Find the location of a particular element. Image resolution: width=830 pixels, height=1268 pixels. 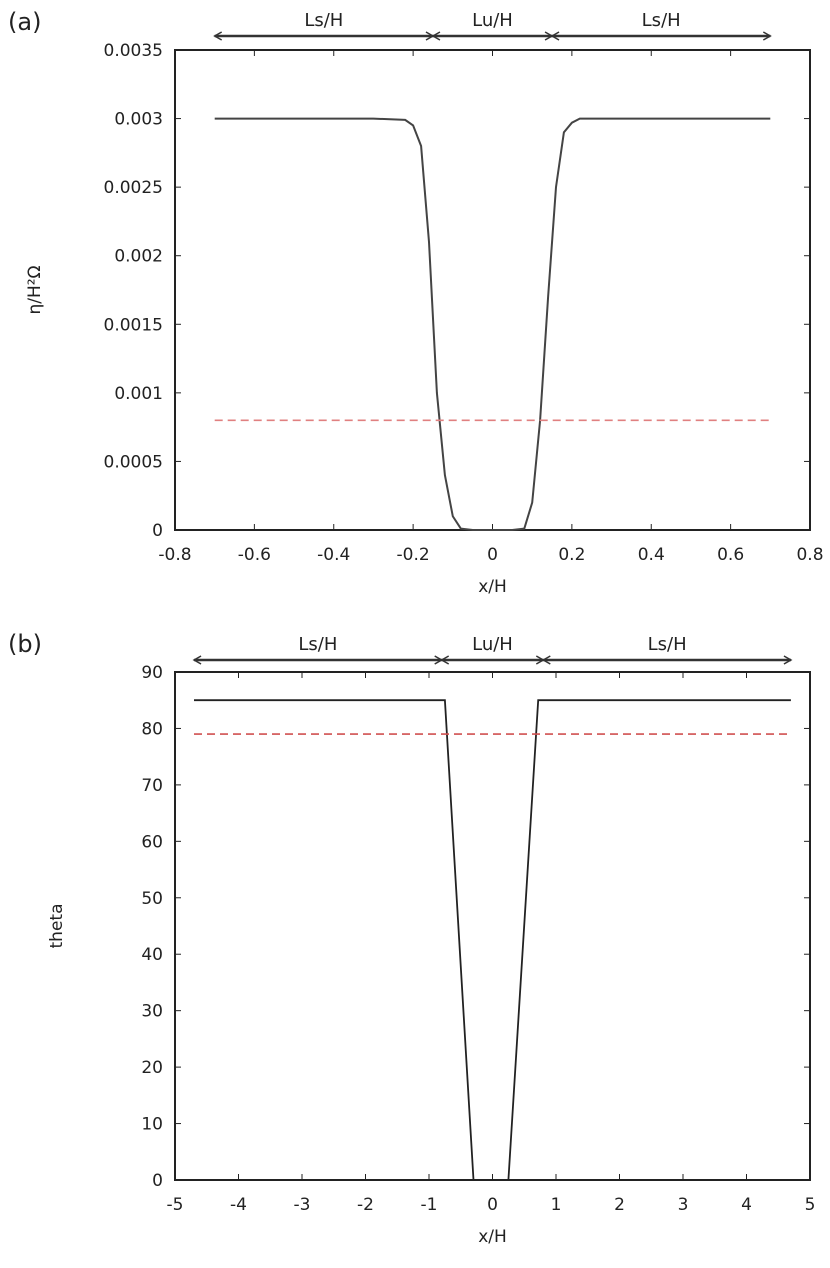

x-tick-label: 5 is located at coordinates (810, 1205).